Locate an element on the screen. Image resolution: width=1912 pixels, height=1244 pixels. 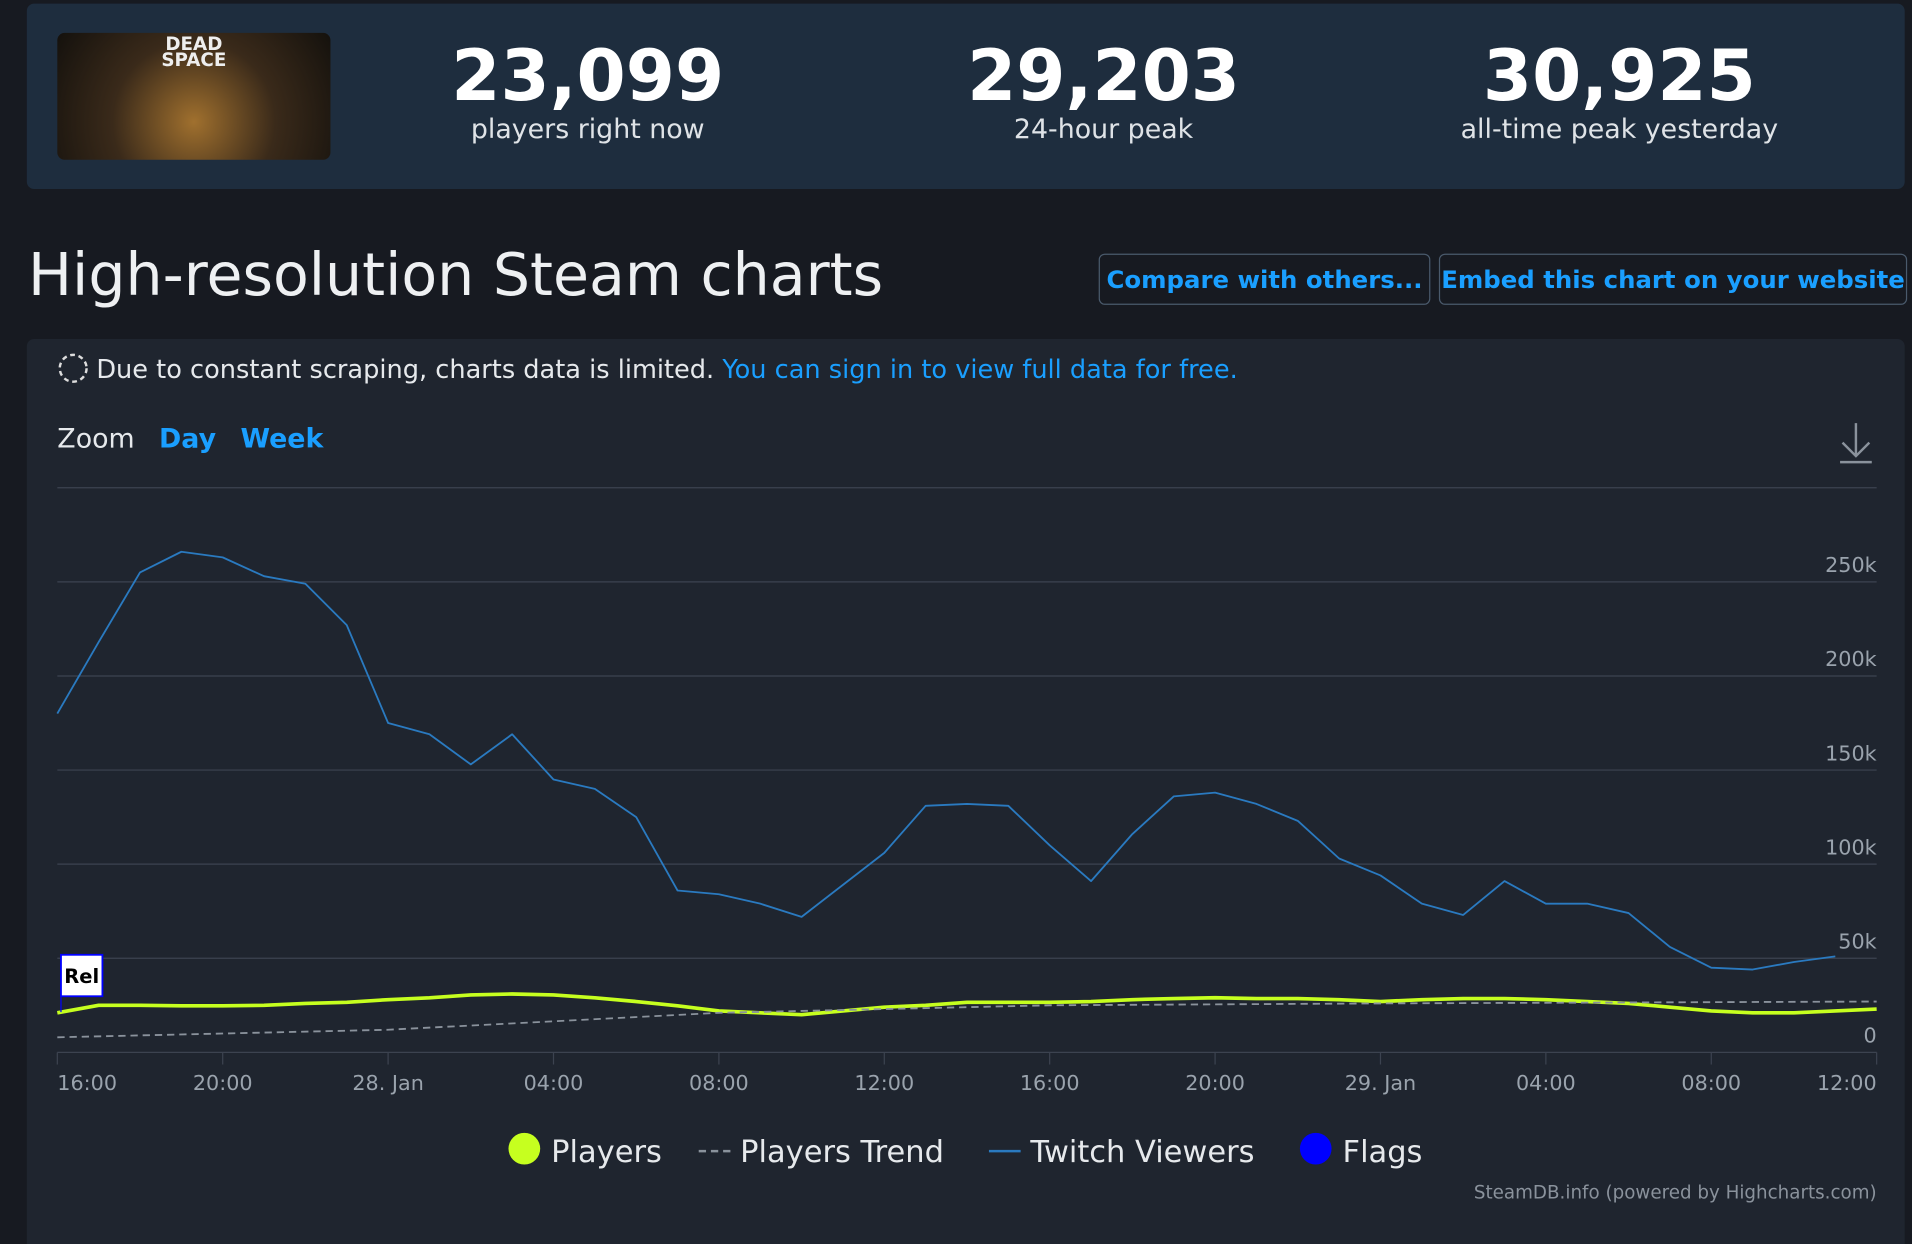
legend-item: Twitch Viewers is located at coordinates (1121, 1152).